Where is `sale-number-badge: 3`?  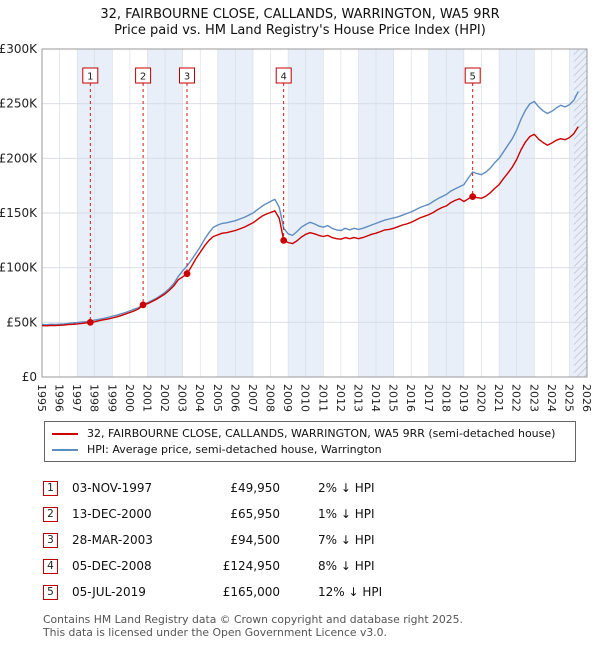
sale-number-badge: 3 is located at coordinates (50, 540).